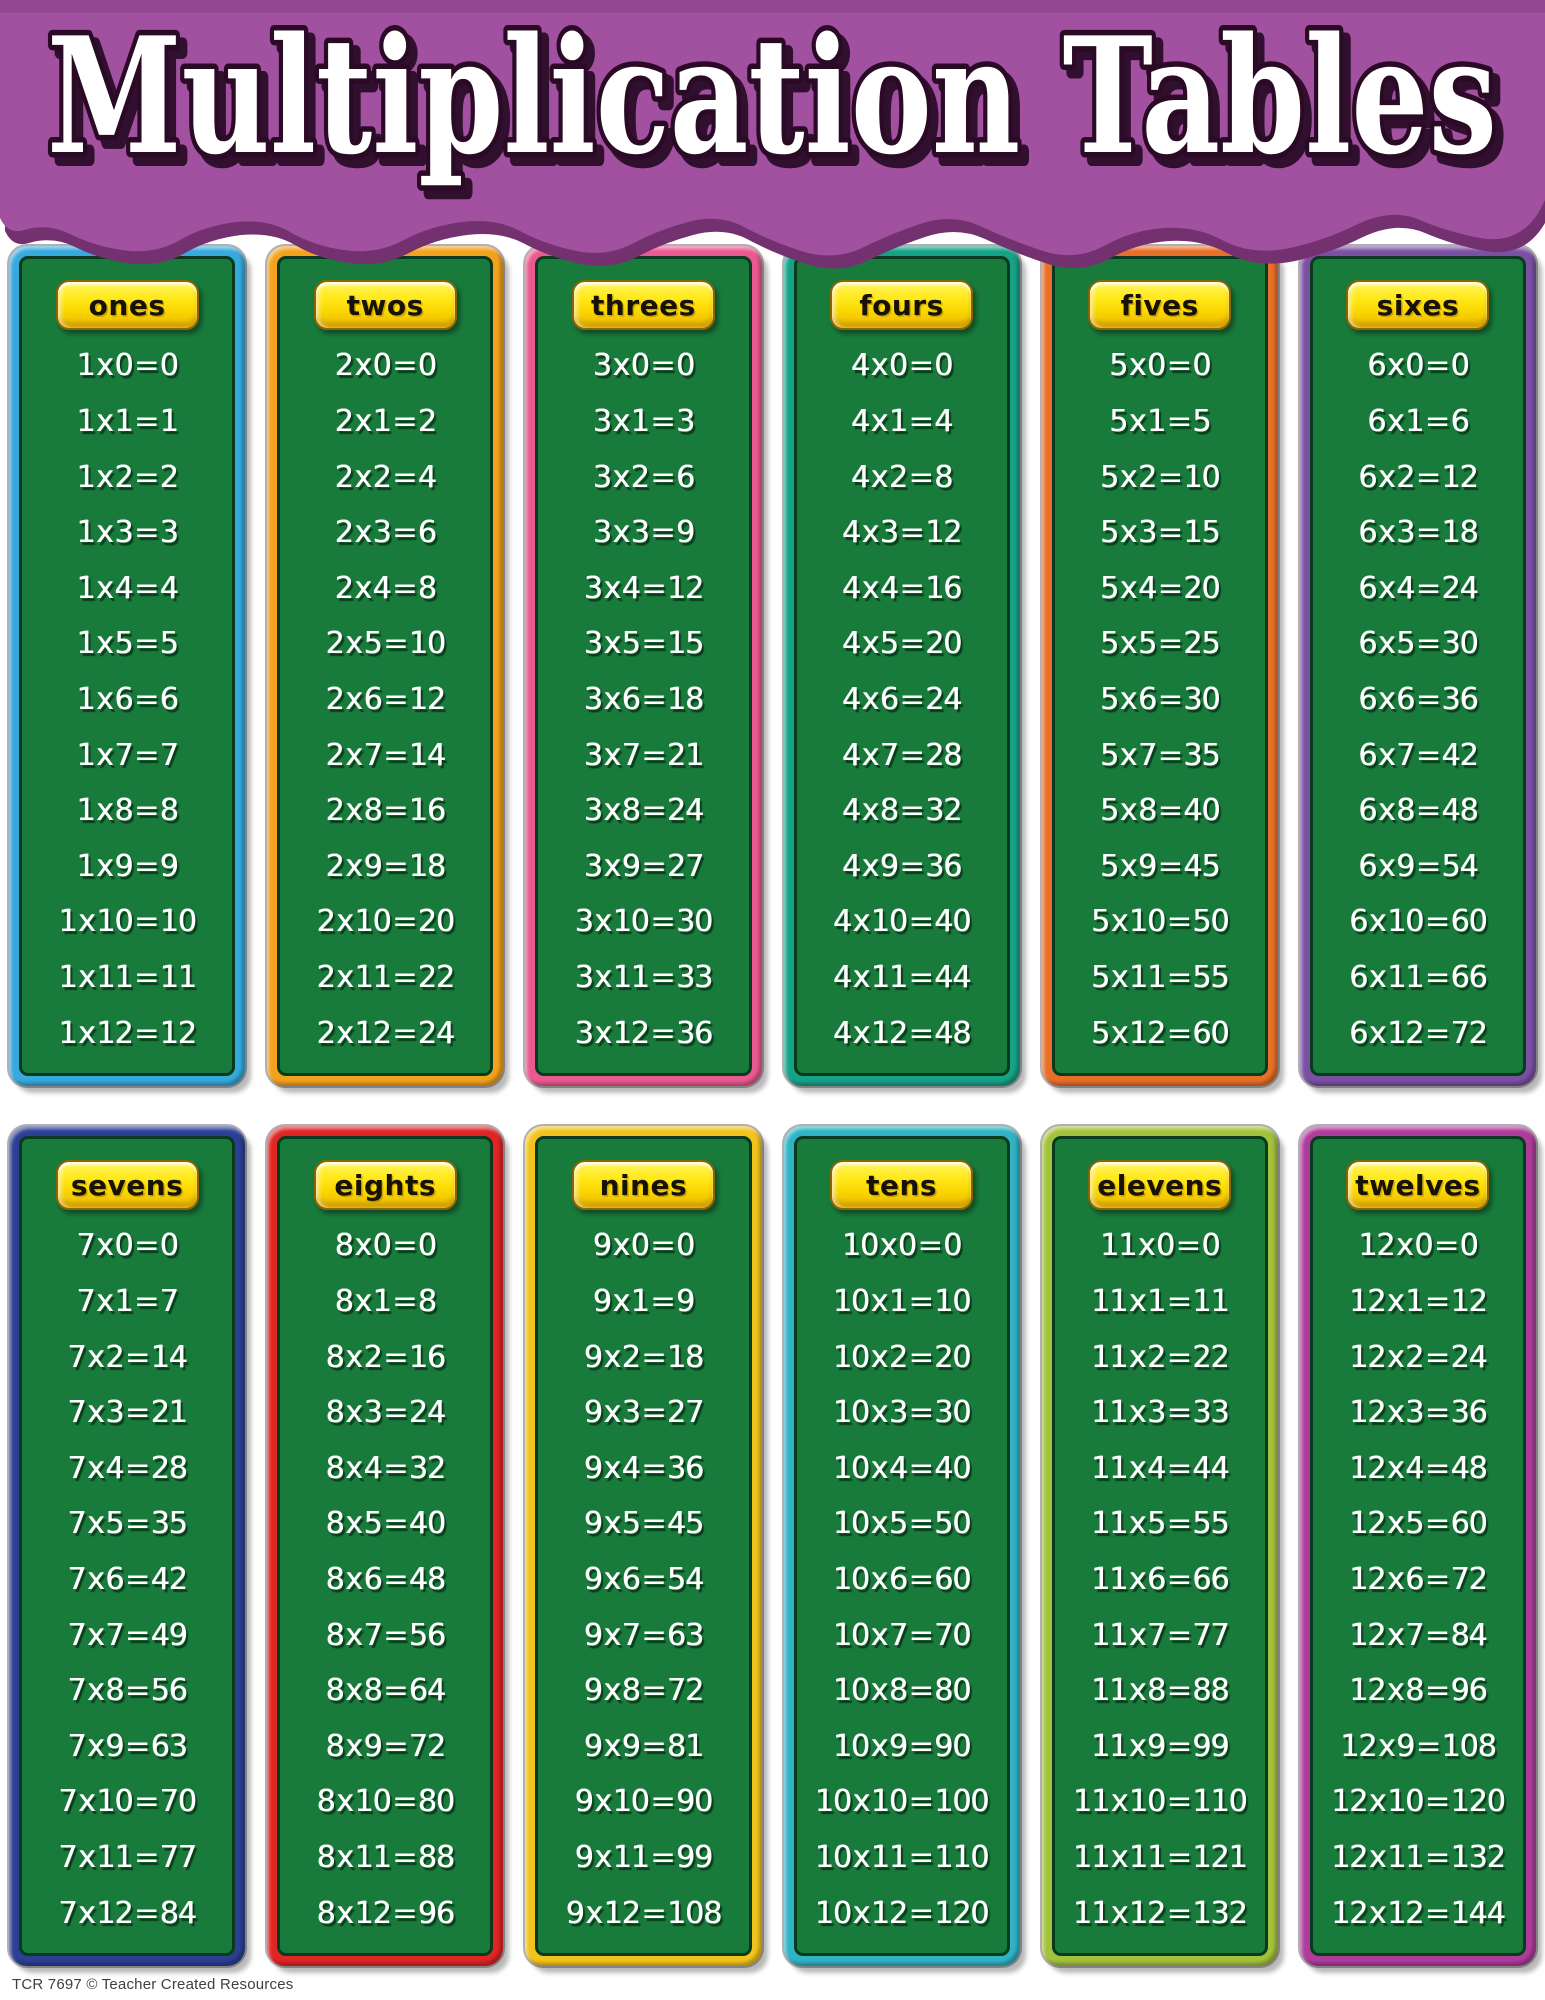  I want to click on equation: 5 x 7 = 35, so click(1160, 755).